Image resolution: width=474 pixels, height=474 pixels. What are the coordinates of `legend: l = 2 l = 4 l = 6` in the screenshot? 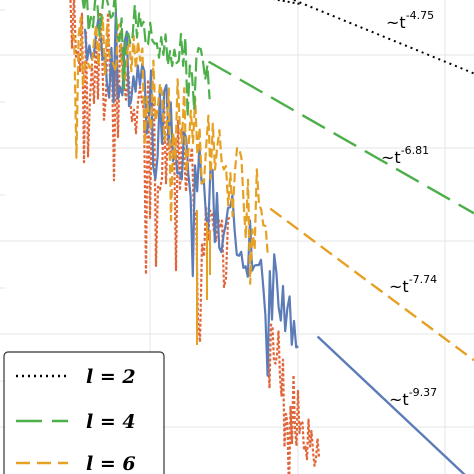 It's located at (84, 412).